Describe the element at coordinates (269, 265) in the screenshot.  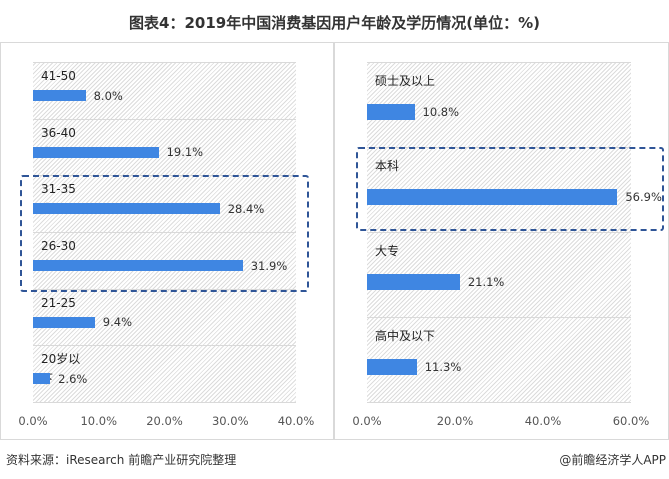
I see `value-label: 31.9%` at that location.